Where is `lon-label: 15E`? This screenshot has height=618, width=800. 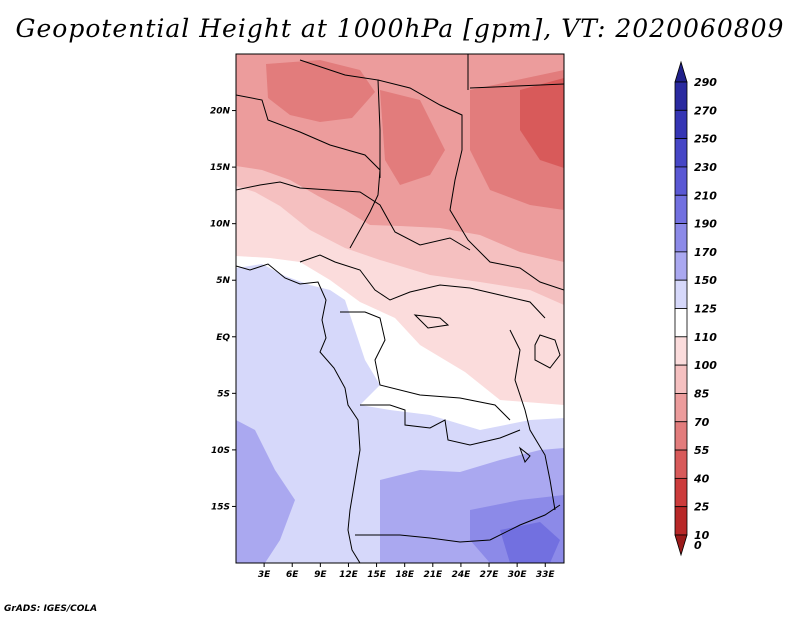
lon-label: 15E is located at coordinates (377, 575).